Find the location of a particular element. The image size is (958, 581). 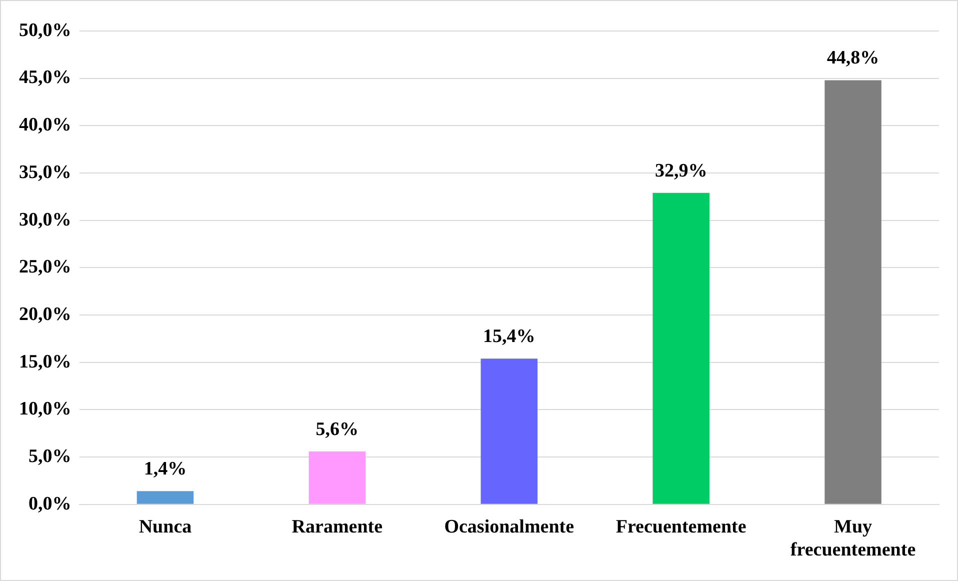

y-tick-label: 35,0% is located at coordinates (45, 172).